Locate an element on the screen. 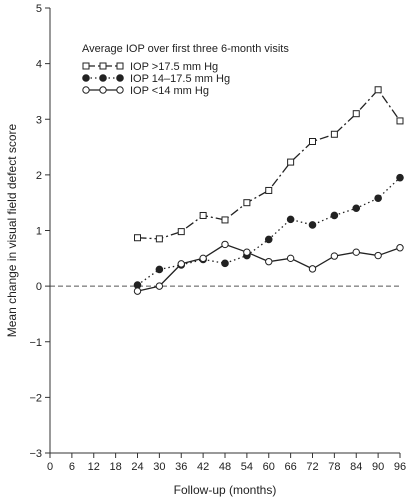 Image resolution: width=418 pixels, height=500 pixels. y-tick-label: 5 is located at coordinates (39, 9).